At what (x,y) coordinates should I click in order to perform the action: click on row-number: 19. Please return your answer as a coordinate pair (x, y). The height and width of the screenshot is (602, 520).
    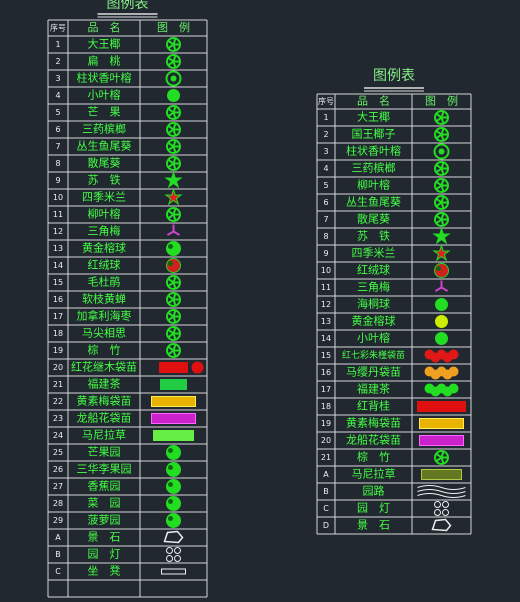
    Looking at the image, I should click on (326, 423).